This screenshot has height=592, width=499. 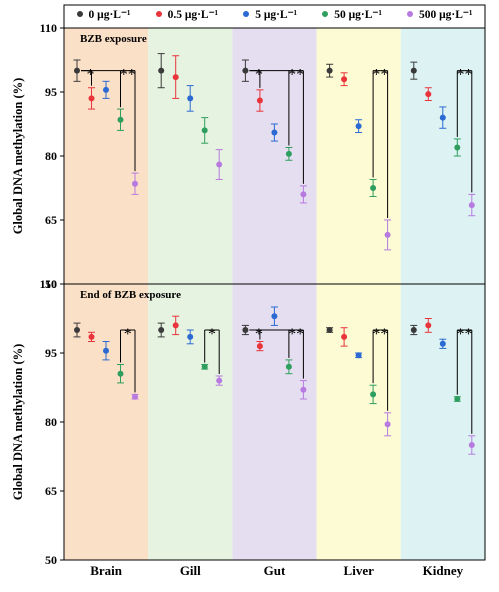 I want to click on x-tick-label: Liver, so click(x=359, y=570).